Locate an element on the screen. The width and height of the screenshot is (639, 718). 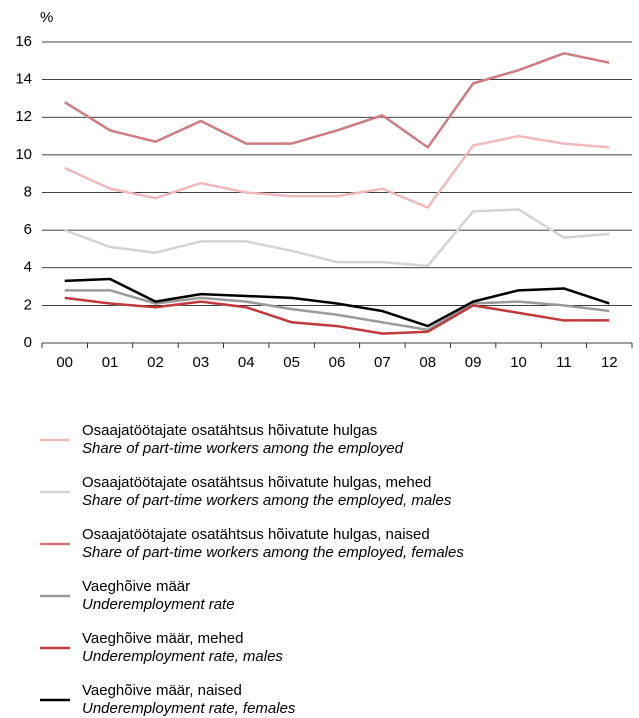
x-tick-label: 03 is located at coordinates (201, 362).